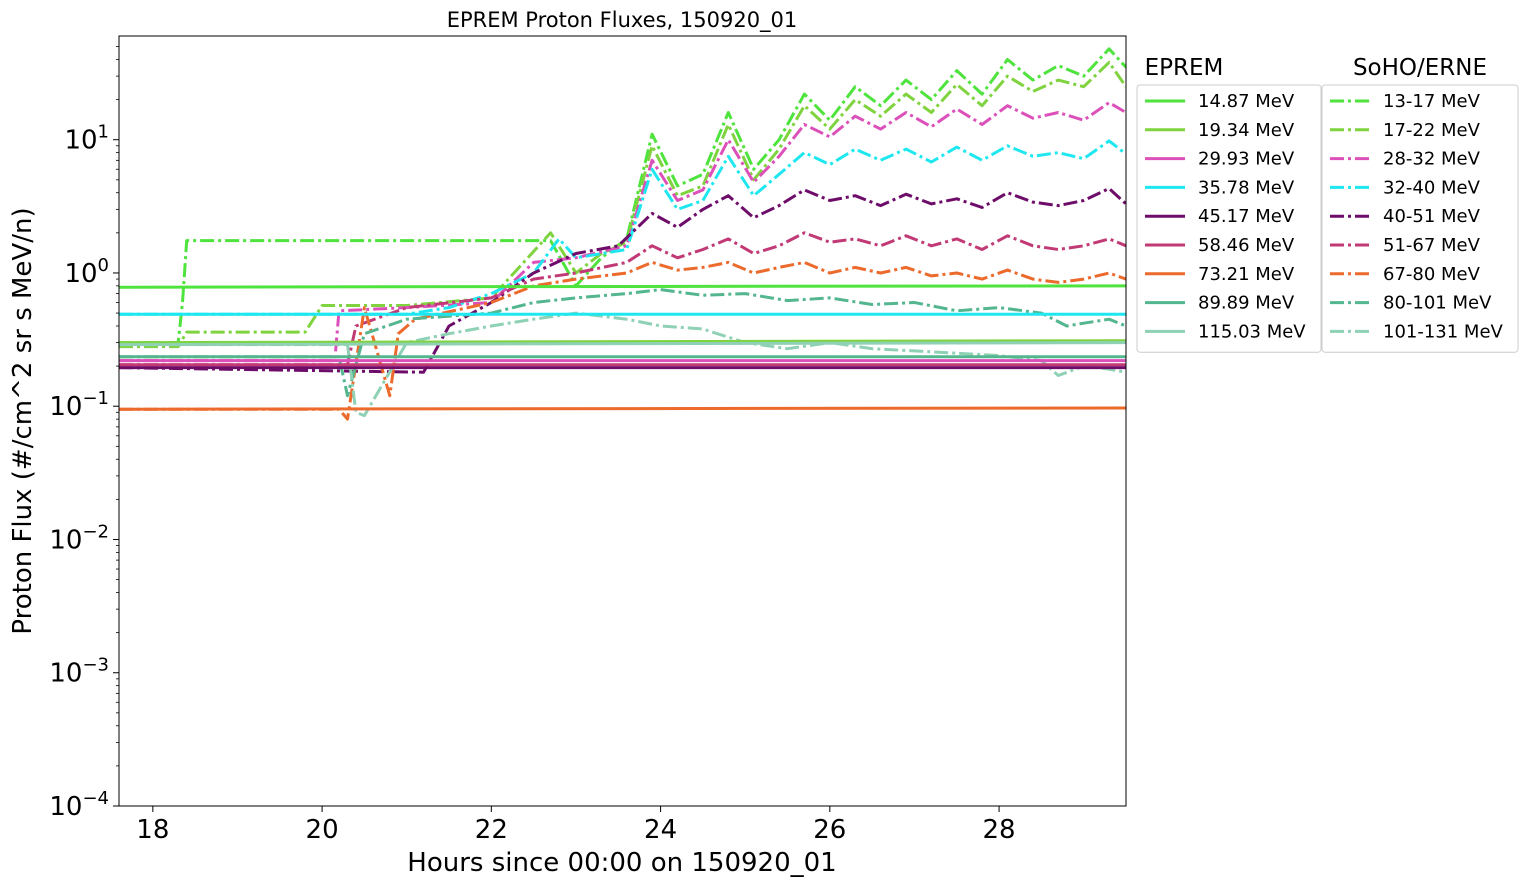 The height and width of the screenshot is (888, 1529). I want to click on x-axis: 18 20 22 24 26 28, so click(576, 825).